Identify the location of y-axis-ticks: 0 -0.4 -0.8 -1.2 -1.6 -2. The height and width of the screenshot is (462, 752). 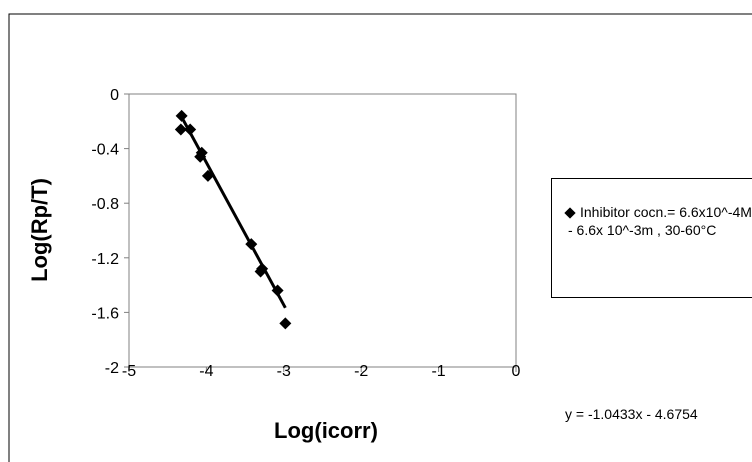
(110, 232).